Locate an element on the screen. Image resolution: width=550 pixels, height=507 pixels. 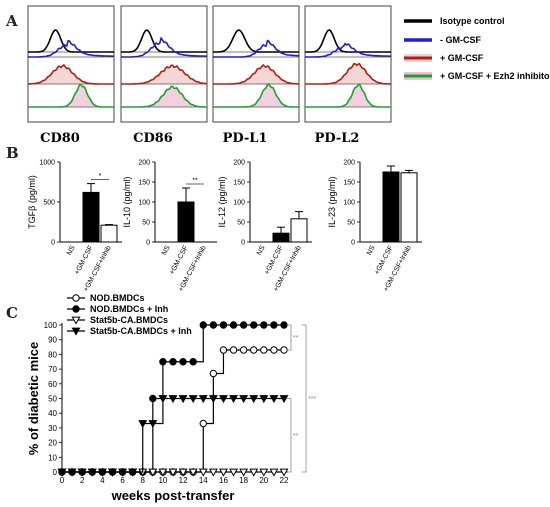
x-tick-label: 20 is located at coordinates (263, 480).